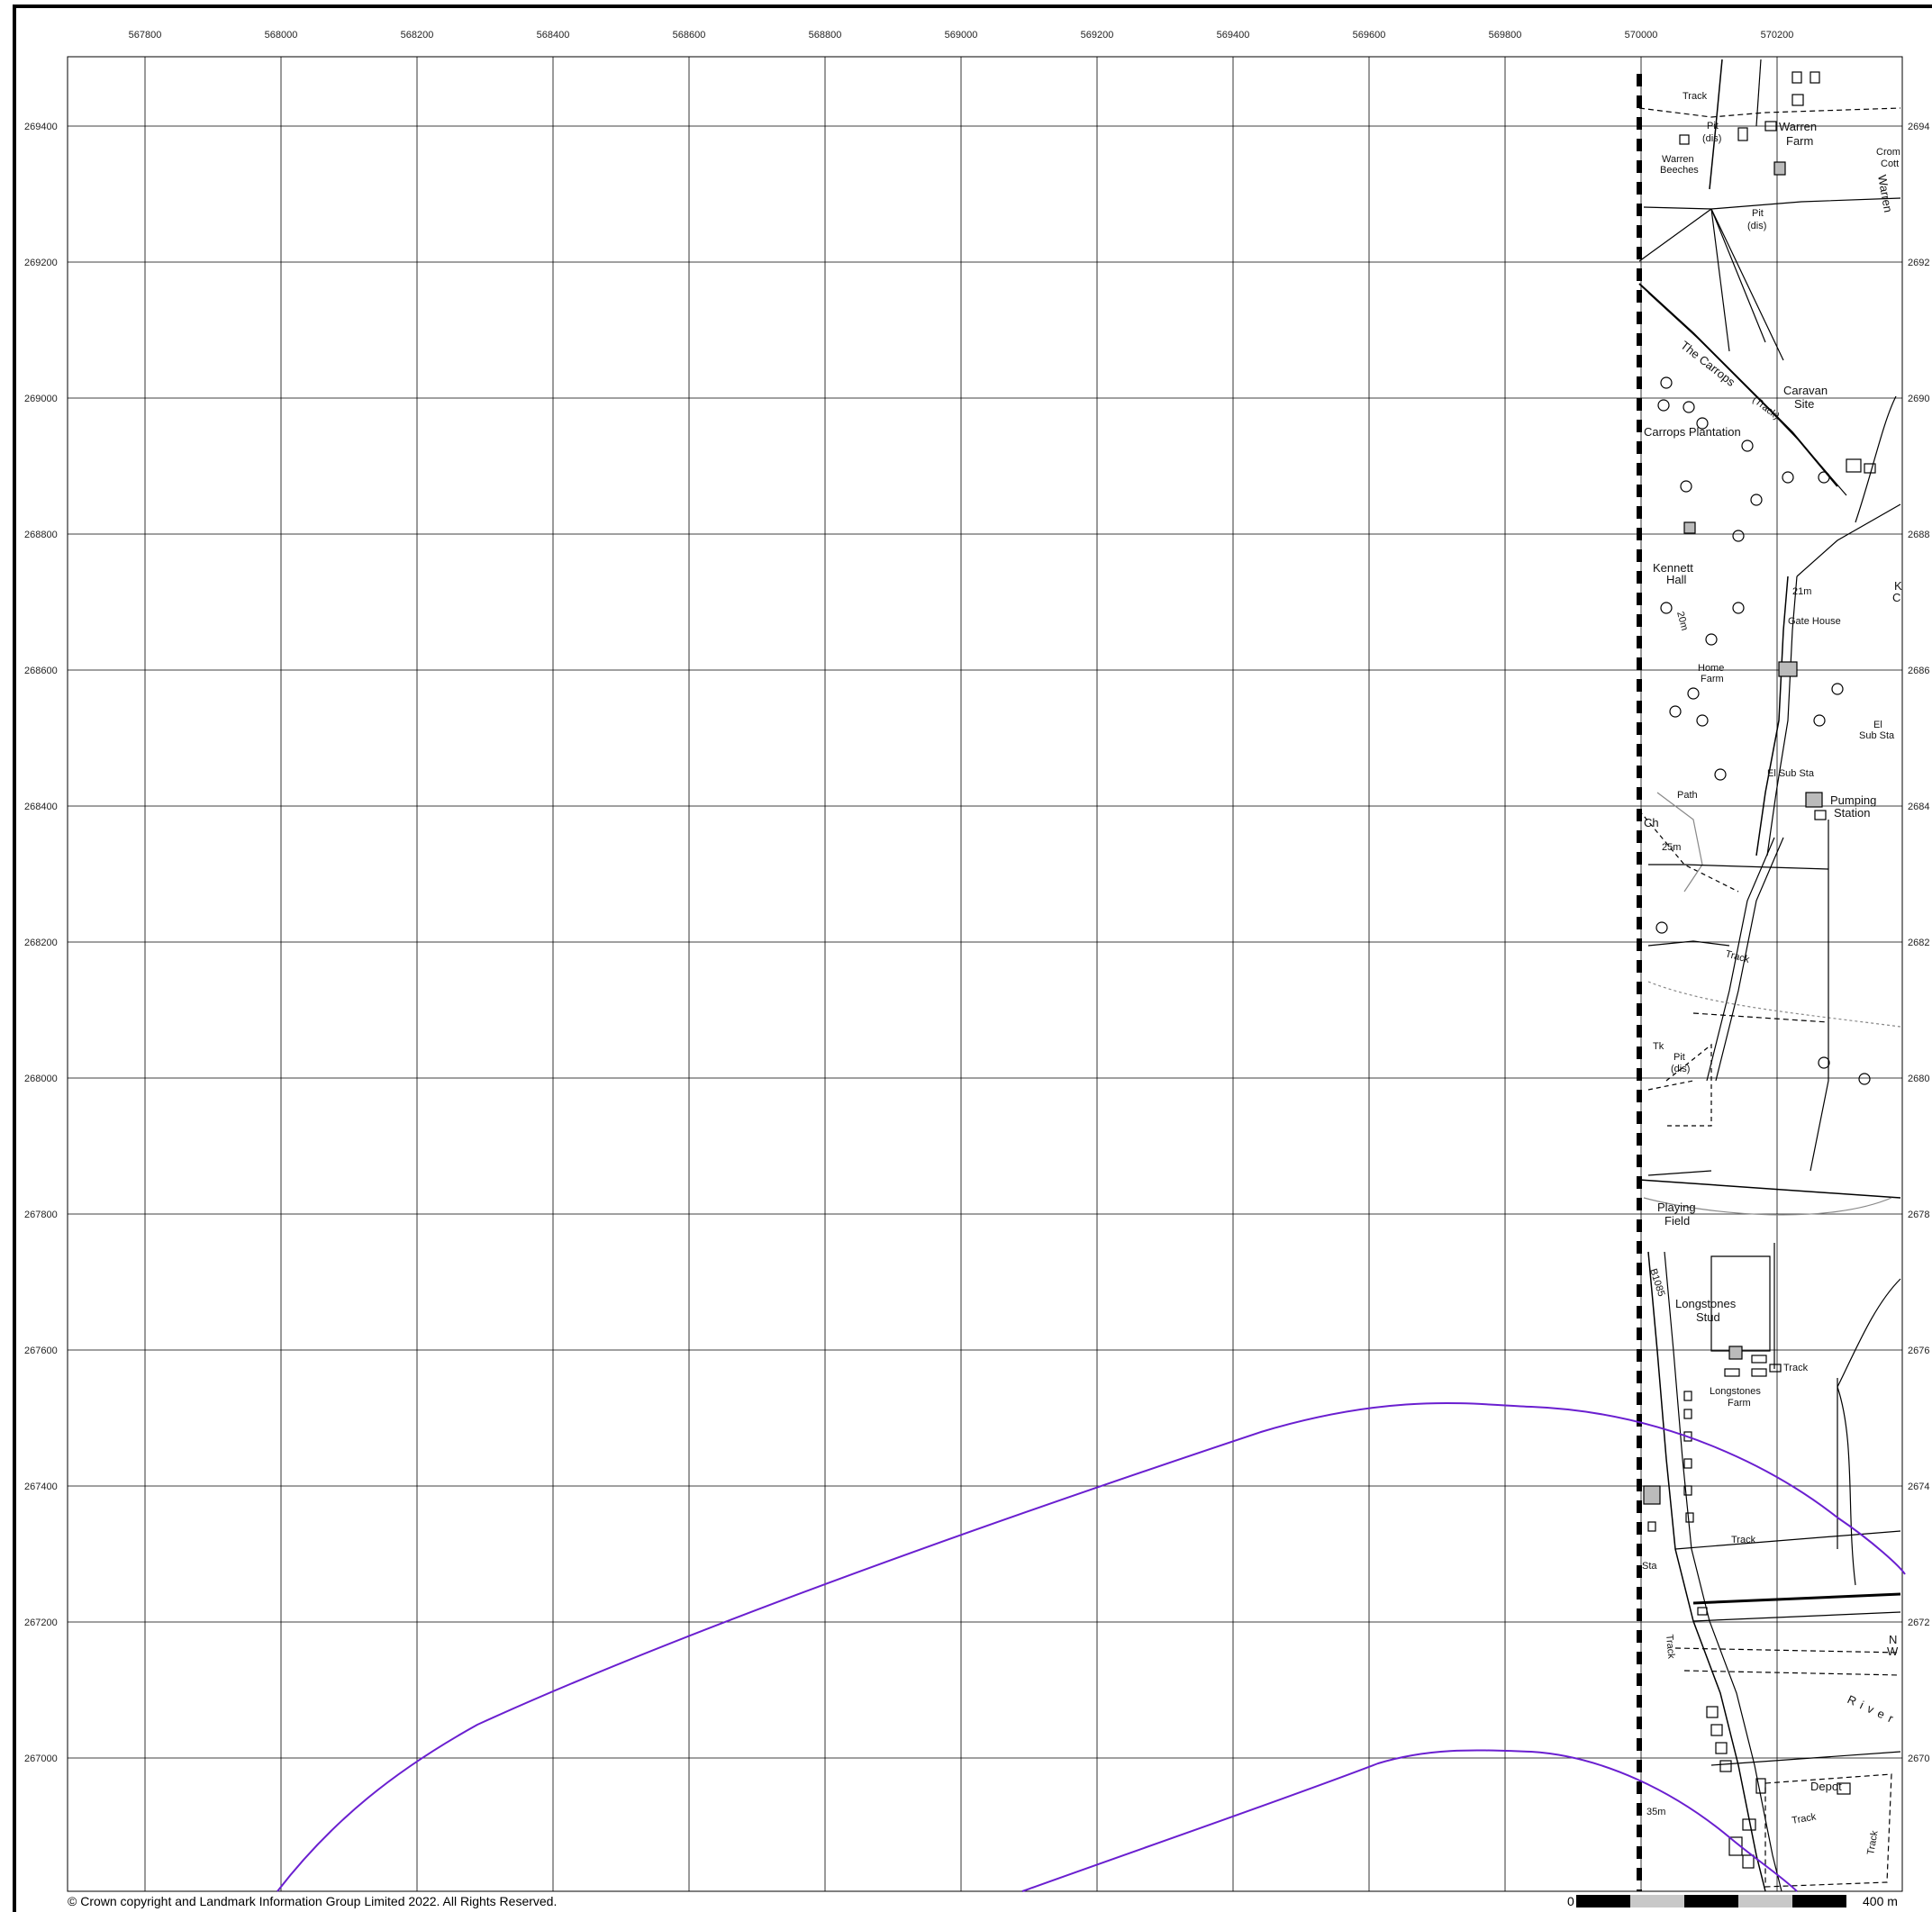 The width and height of the screenshot is (1932, 1912). What do you see at coordinates (1918, 1079) in the screenshot?
I see `northing-label-right: 2680` at bounding box center [1918, 1079].